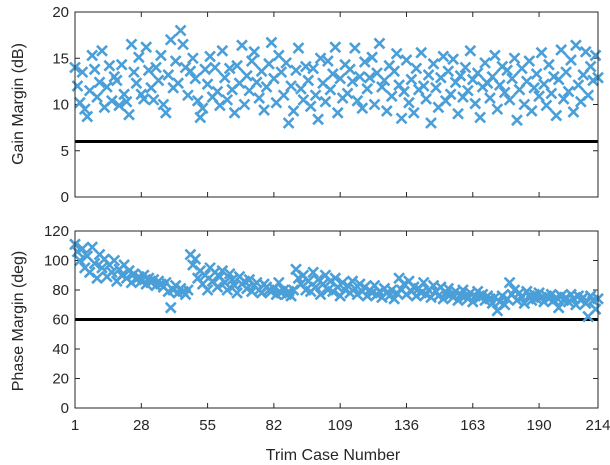 The image size is (610, 465). I want to click on phase-margin-ylabel: Phase Margin (deg), so click(18, 321).